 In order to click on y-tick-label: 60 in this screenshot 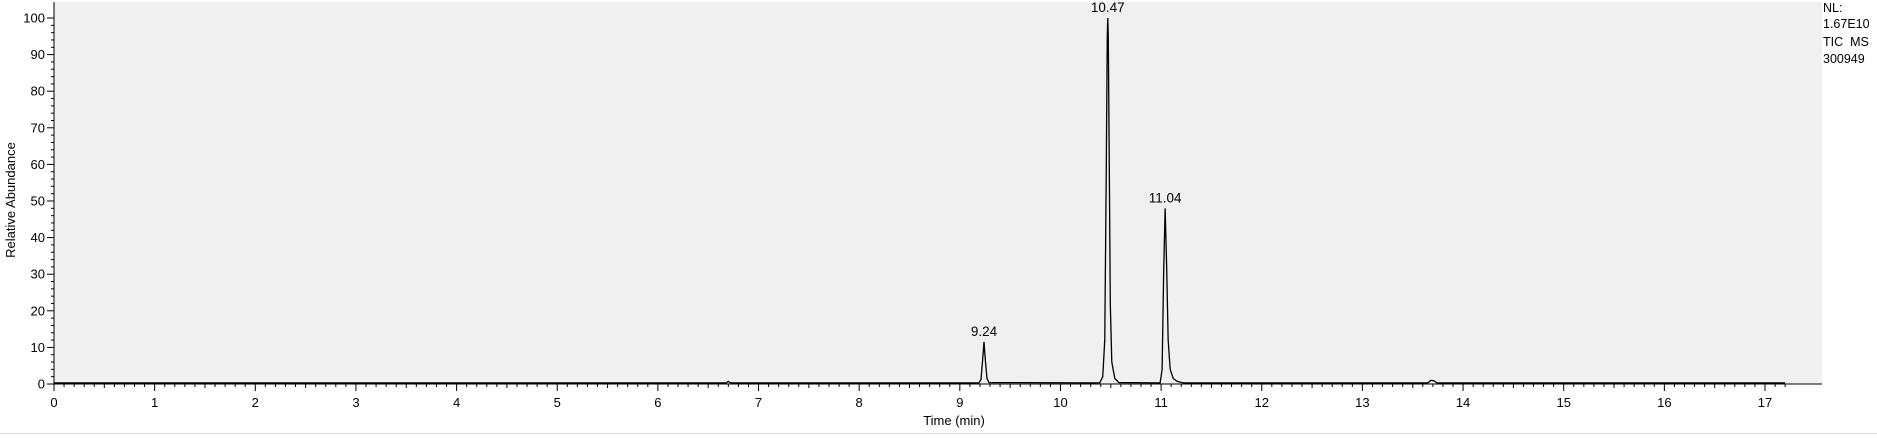, I will do `click(38, 164)`.